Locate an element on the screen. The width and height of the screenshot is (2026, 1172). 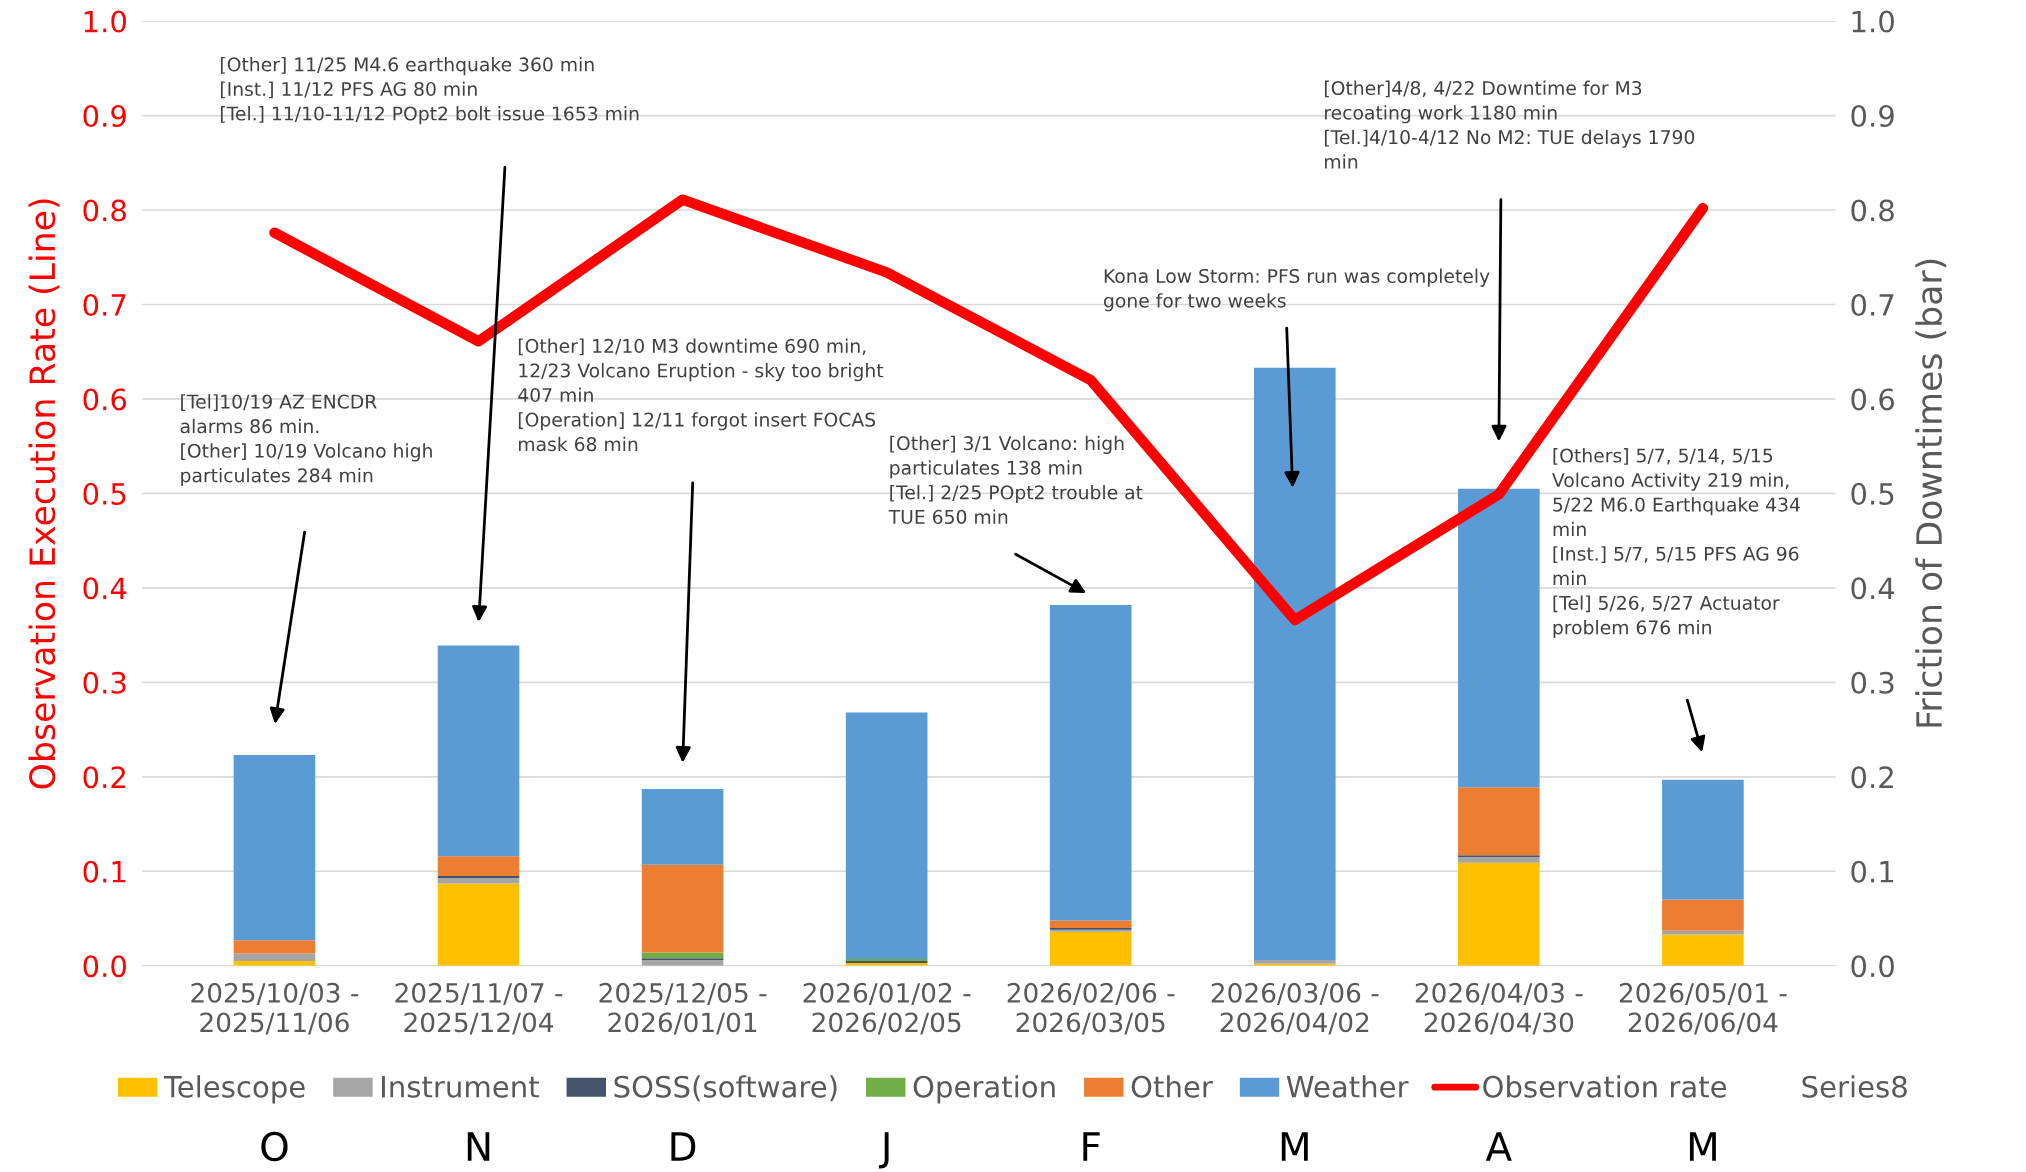
text: F is located at coordinates (1091, 1146).